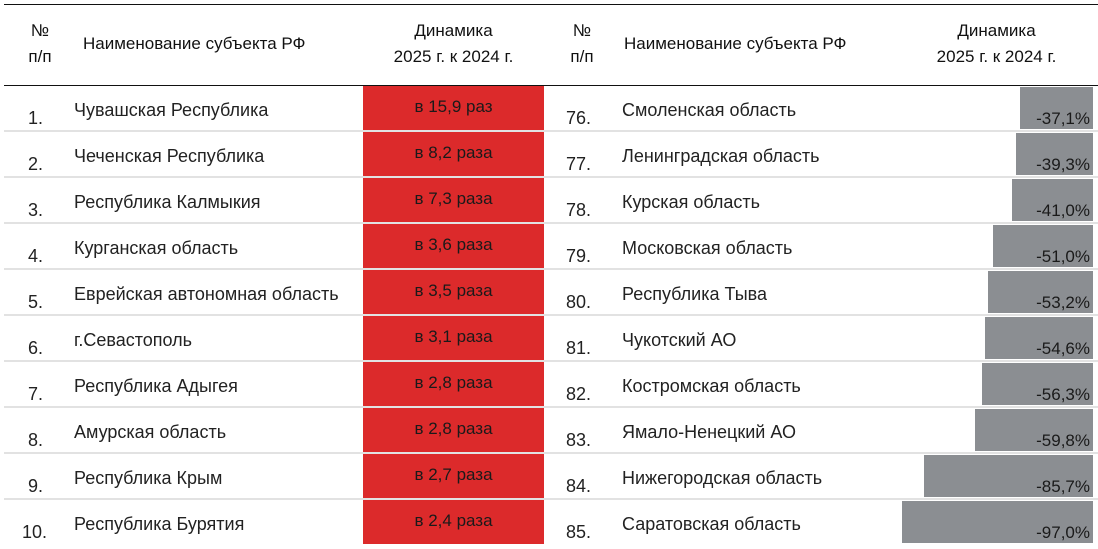 Image resolution: width=1098 pixels, height=549 pixels. What do you see at coordinates (159, 524) in the screenshot?
I see `left-row-name: Республика Бурятия` at bounding box center [159, 524].